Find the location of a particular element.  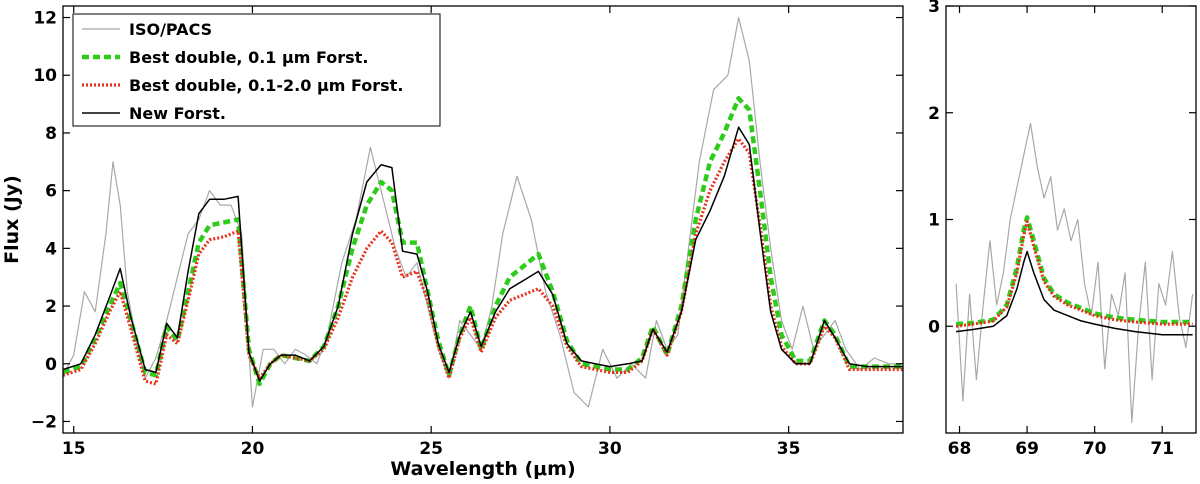

y-axis-title: Flux (Jy) is located at coordinates (12, 219).